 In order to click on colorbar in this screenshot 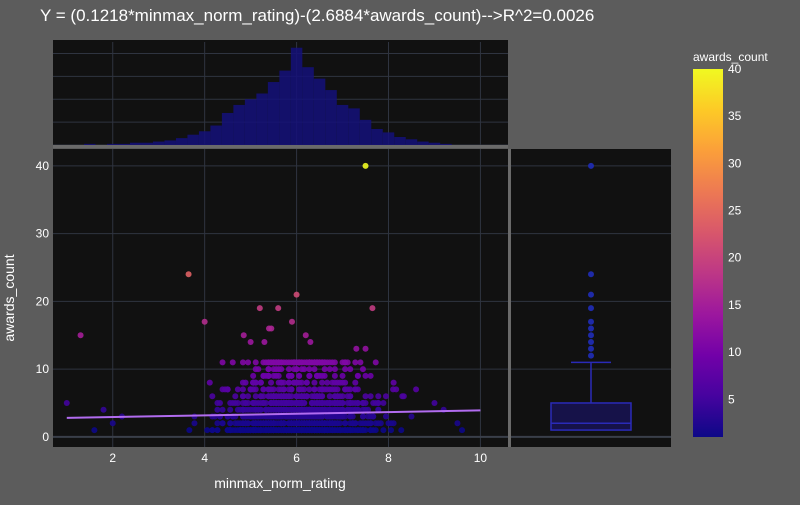, I will do `click(708, 253)`.